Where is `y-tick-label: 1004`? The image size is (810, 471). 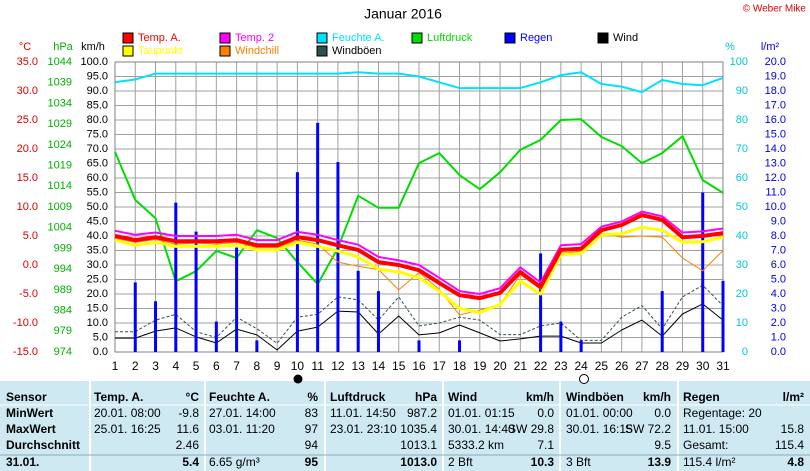 y-tick-label: 1004 is located at coordinates (60, 228).